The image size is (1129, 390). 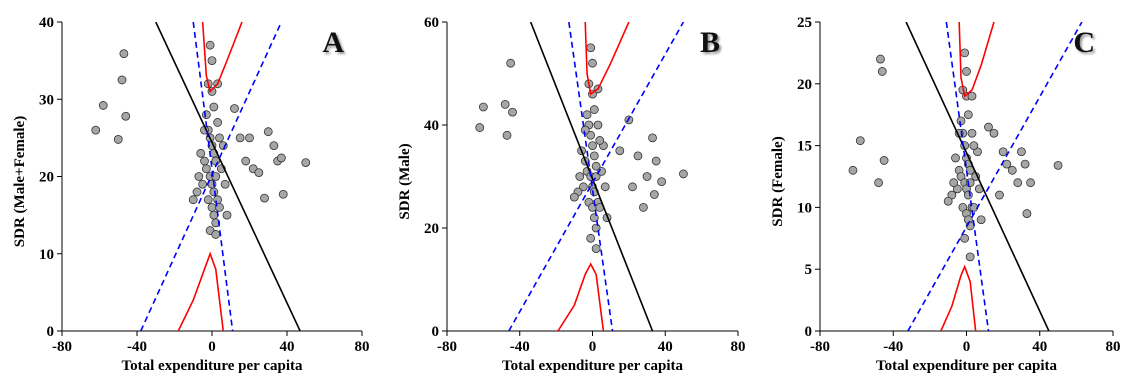 What do you see at coordinates (809, 270) in the screenshot?
I see `y-tick-label: 5` at bounding box center [809, 270].